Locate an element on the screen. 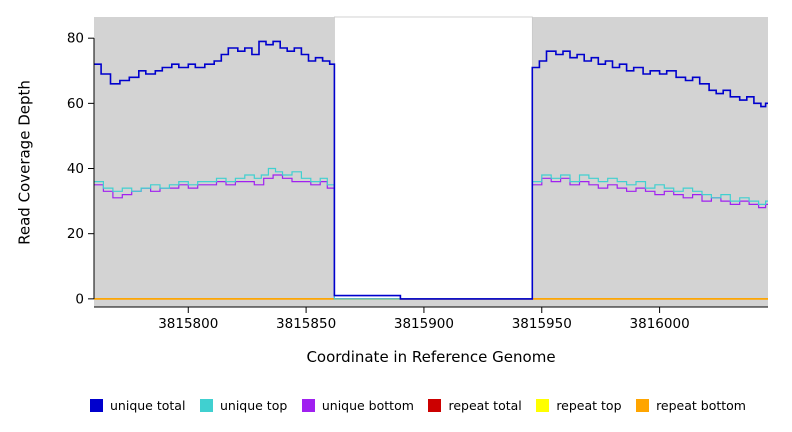  y-tick-label: 40 is located at coordinates (75, 169).